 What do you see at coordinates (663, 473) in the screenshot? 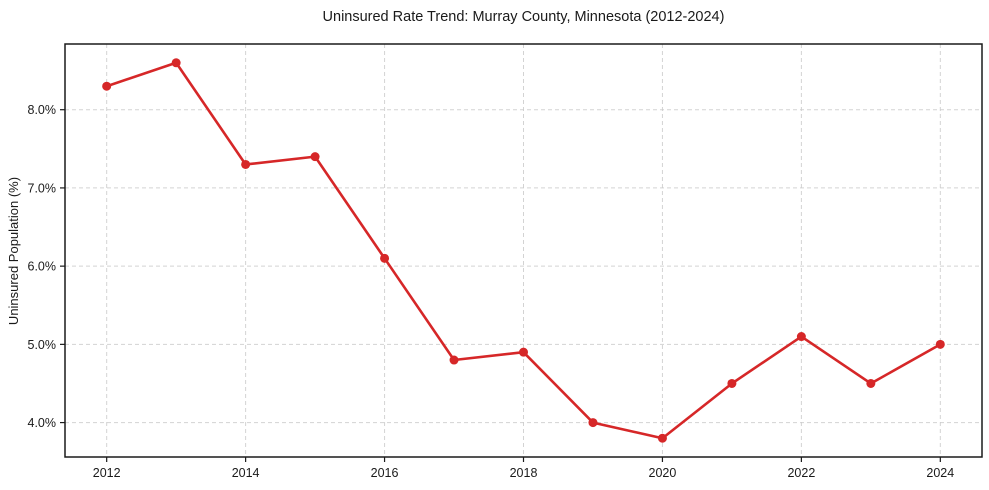
I see `x-tick-label: 2020` at bounding box center [663, 473].